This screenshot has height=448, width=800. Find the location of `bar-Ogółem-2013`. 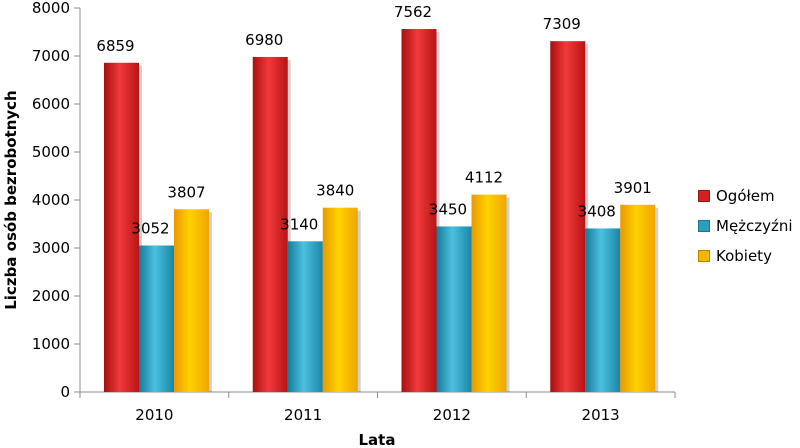

bar-Ogółem-2013 is located at coordinates (568, 216).